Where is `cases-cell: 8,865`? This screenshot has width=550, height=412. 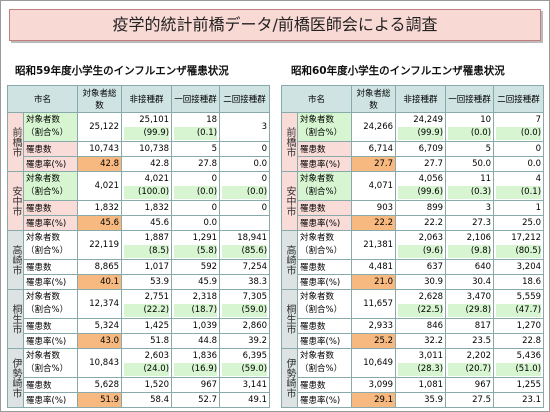 cases-cell: 8,865 is located at coordinates (100, 267).